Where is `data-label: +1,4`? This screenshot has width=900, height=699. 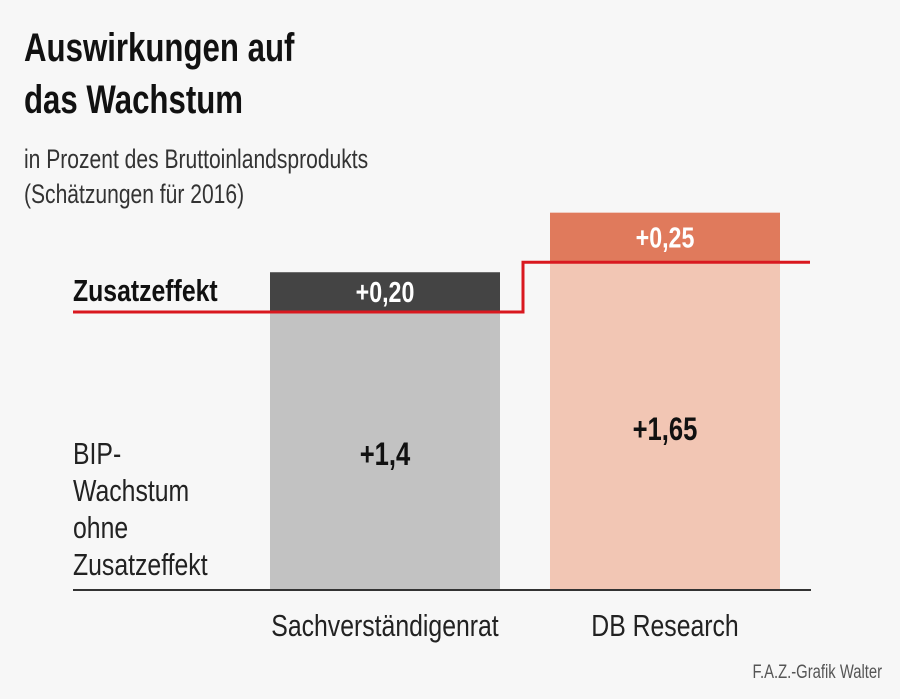
data-label: +1,4 is located at coordinates (385, 454).